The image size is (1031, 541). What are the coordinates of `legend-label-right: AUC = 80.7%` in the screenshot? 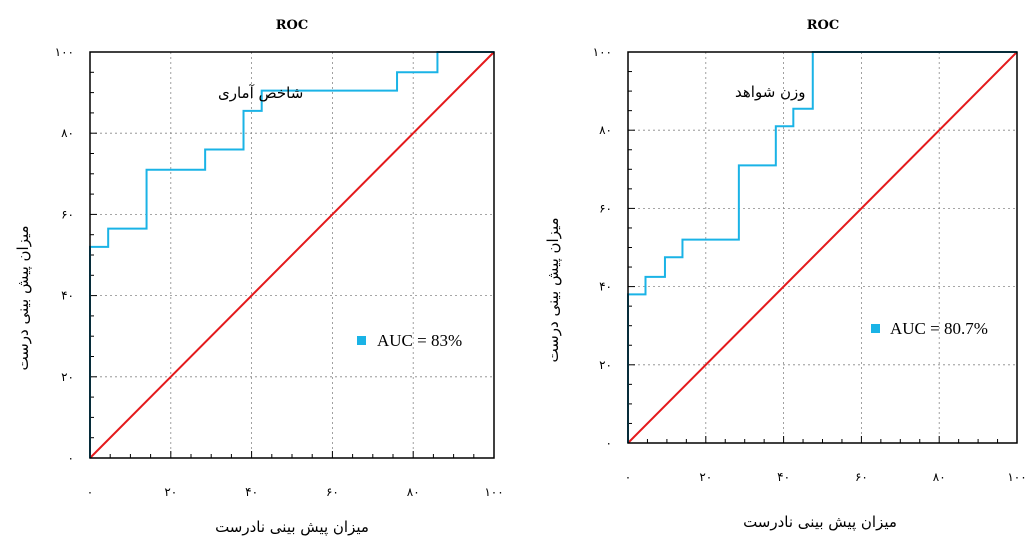 It's located at (939, 328).